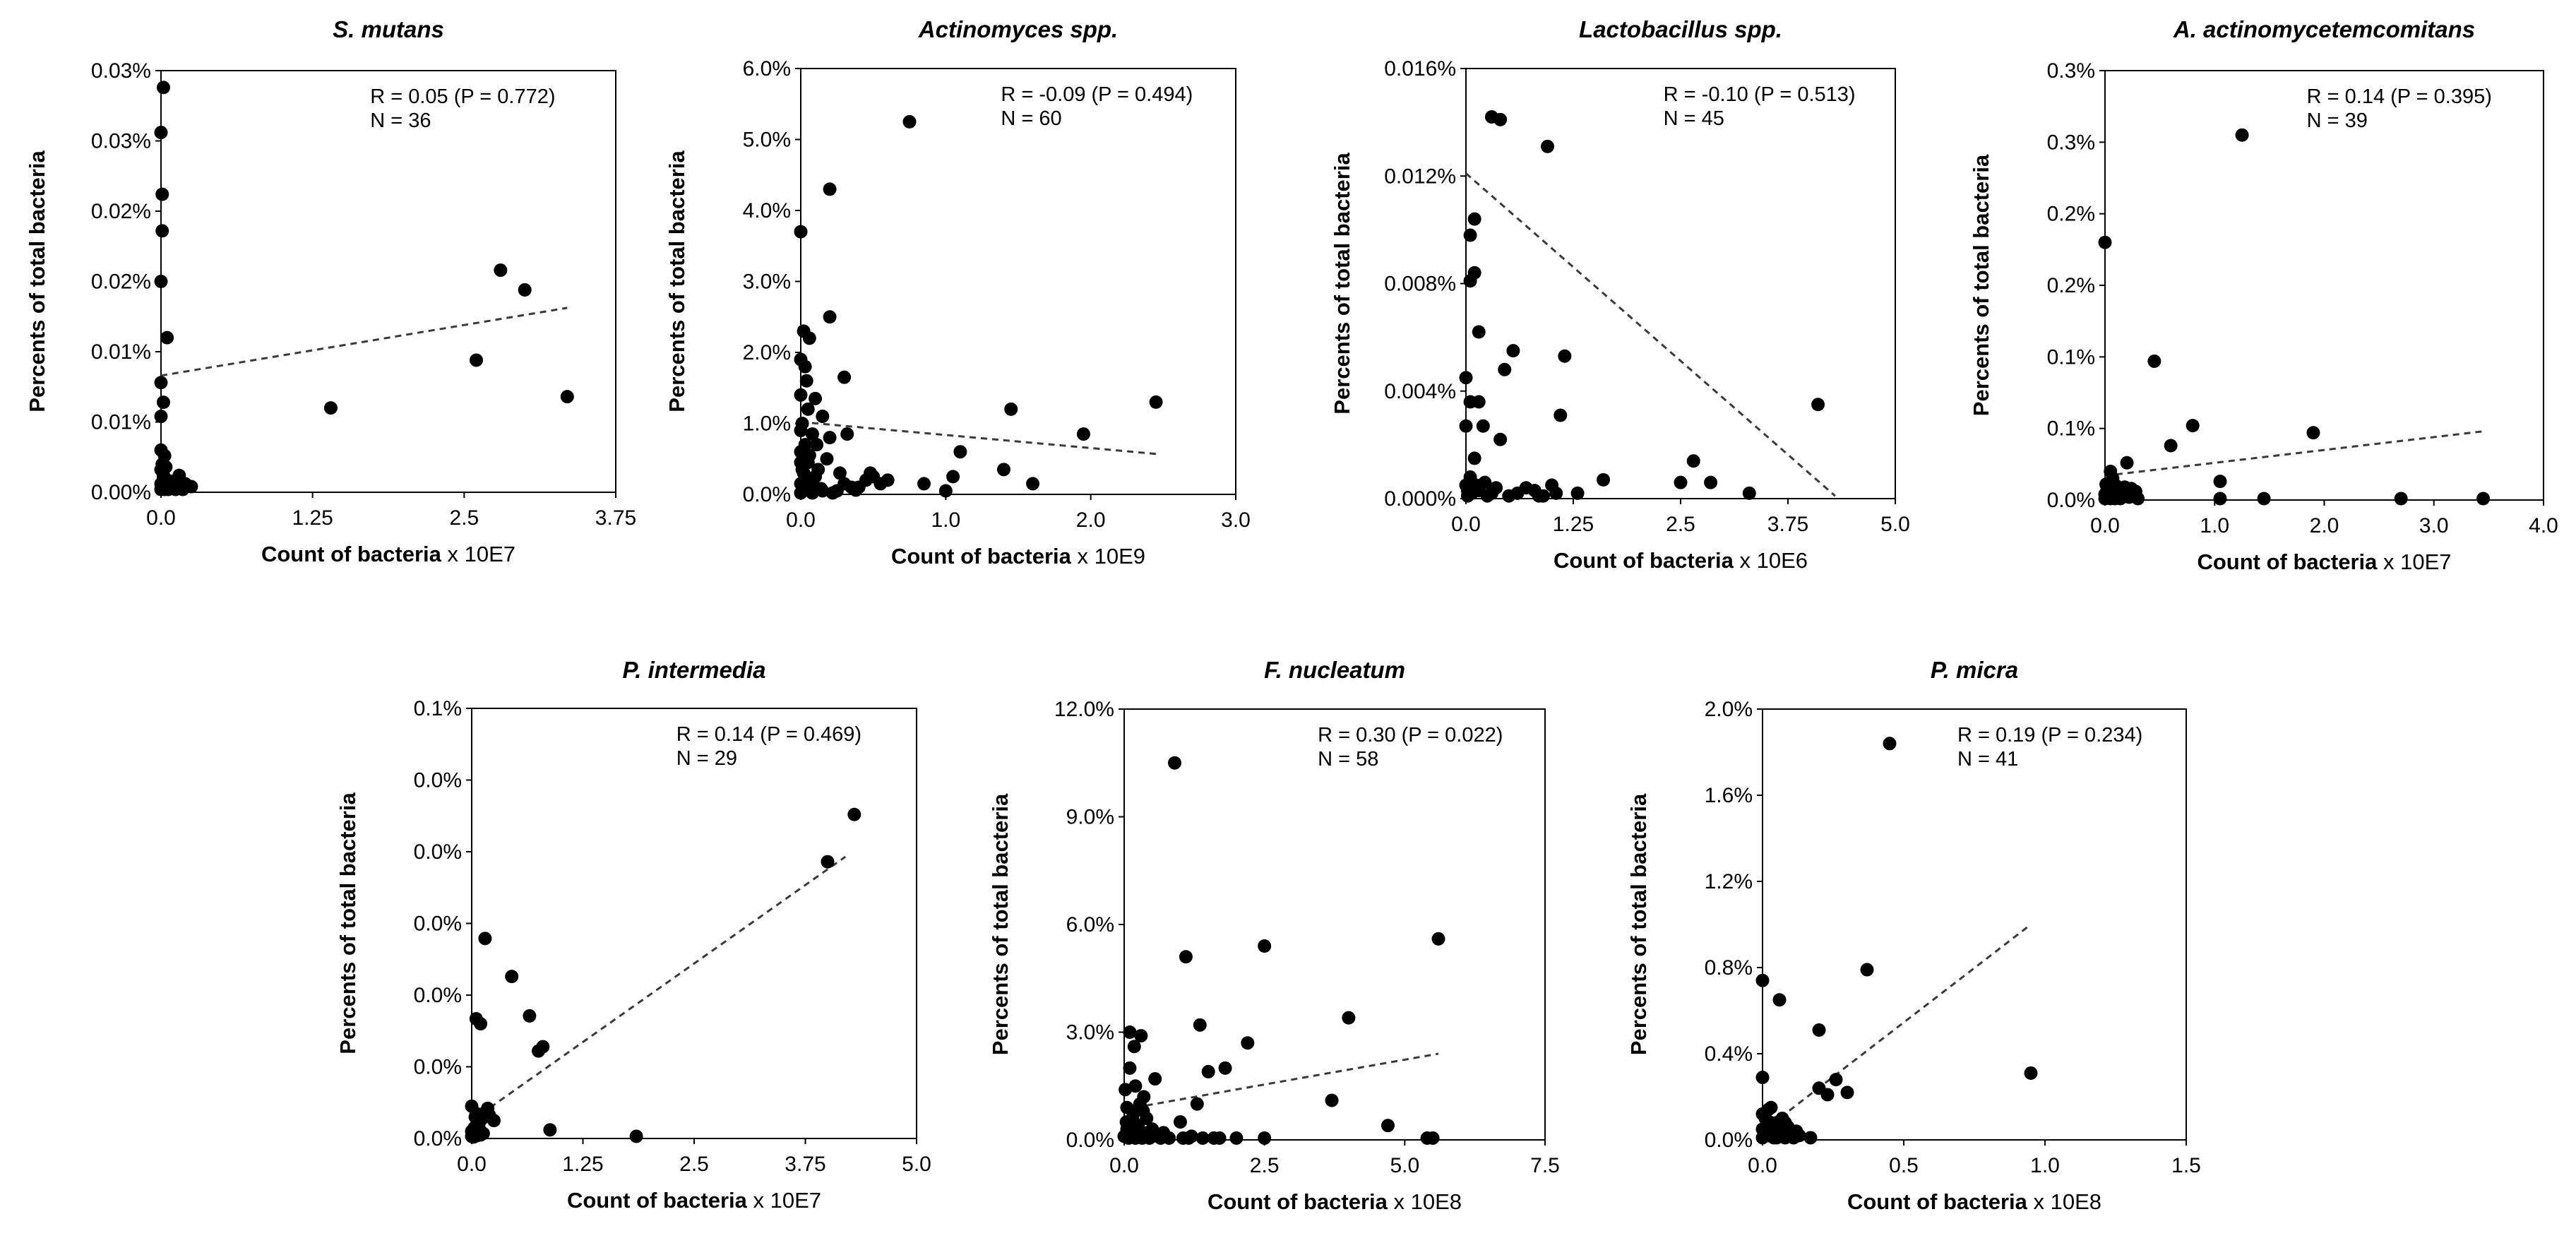  What do you see at coordinates (1545, 1165) in the screenshot?
I see `x-tick-label: 7.5` at bounding box center [1545, 1165].